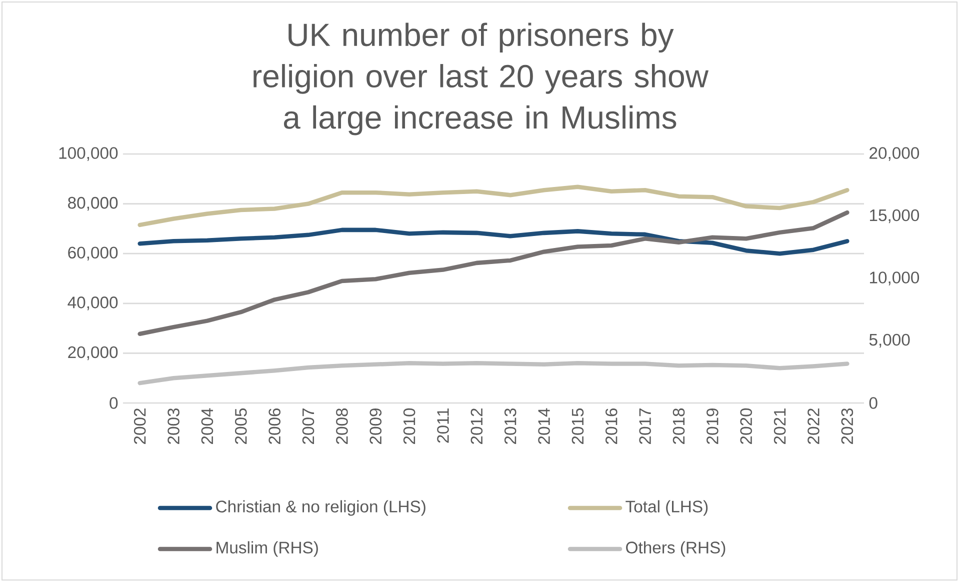 This screenshot has height=582, width=959. I want to click on y2-tick-label: 15,000, so click(895, 216).